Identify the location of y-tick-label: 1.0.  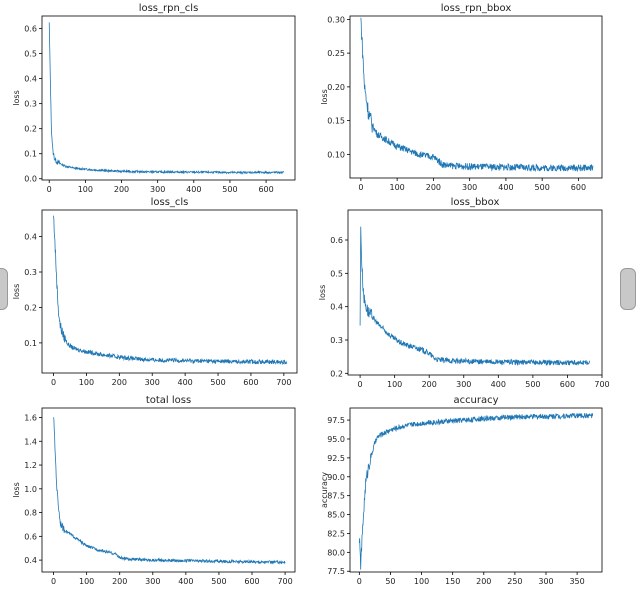
(30, 489).